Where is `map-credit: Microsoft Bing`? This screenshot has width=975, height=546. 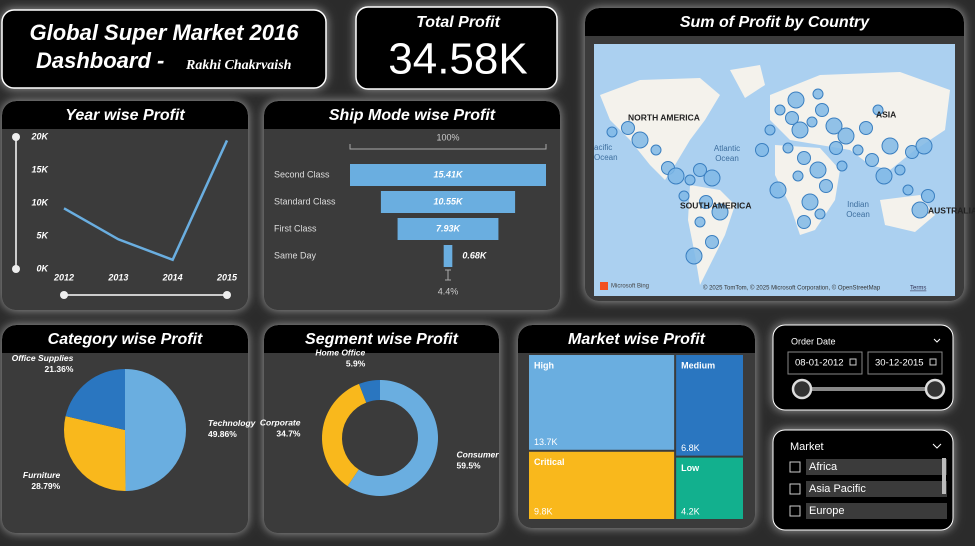
map-credit: Microsoft Bing is located at coordinates (630, 287).